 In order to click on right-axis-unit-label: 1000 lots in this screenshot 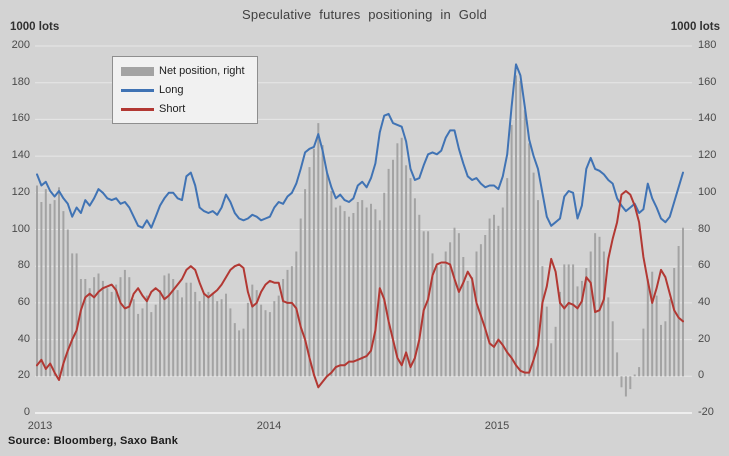, I will do `click(695, 27)`.